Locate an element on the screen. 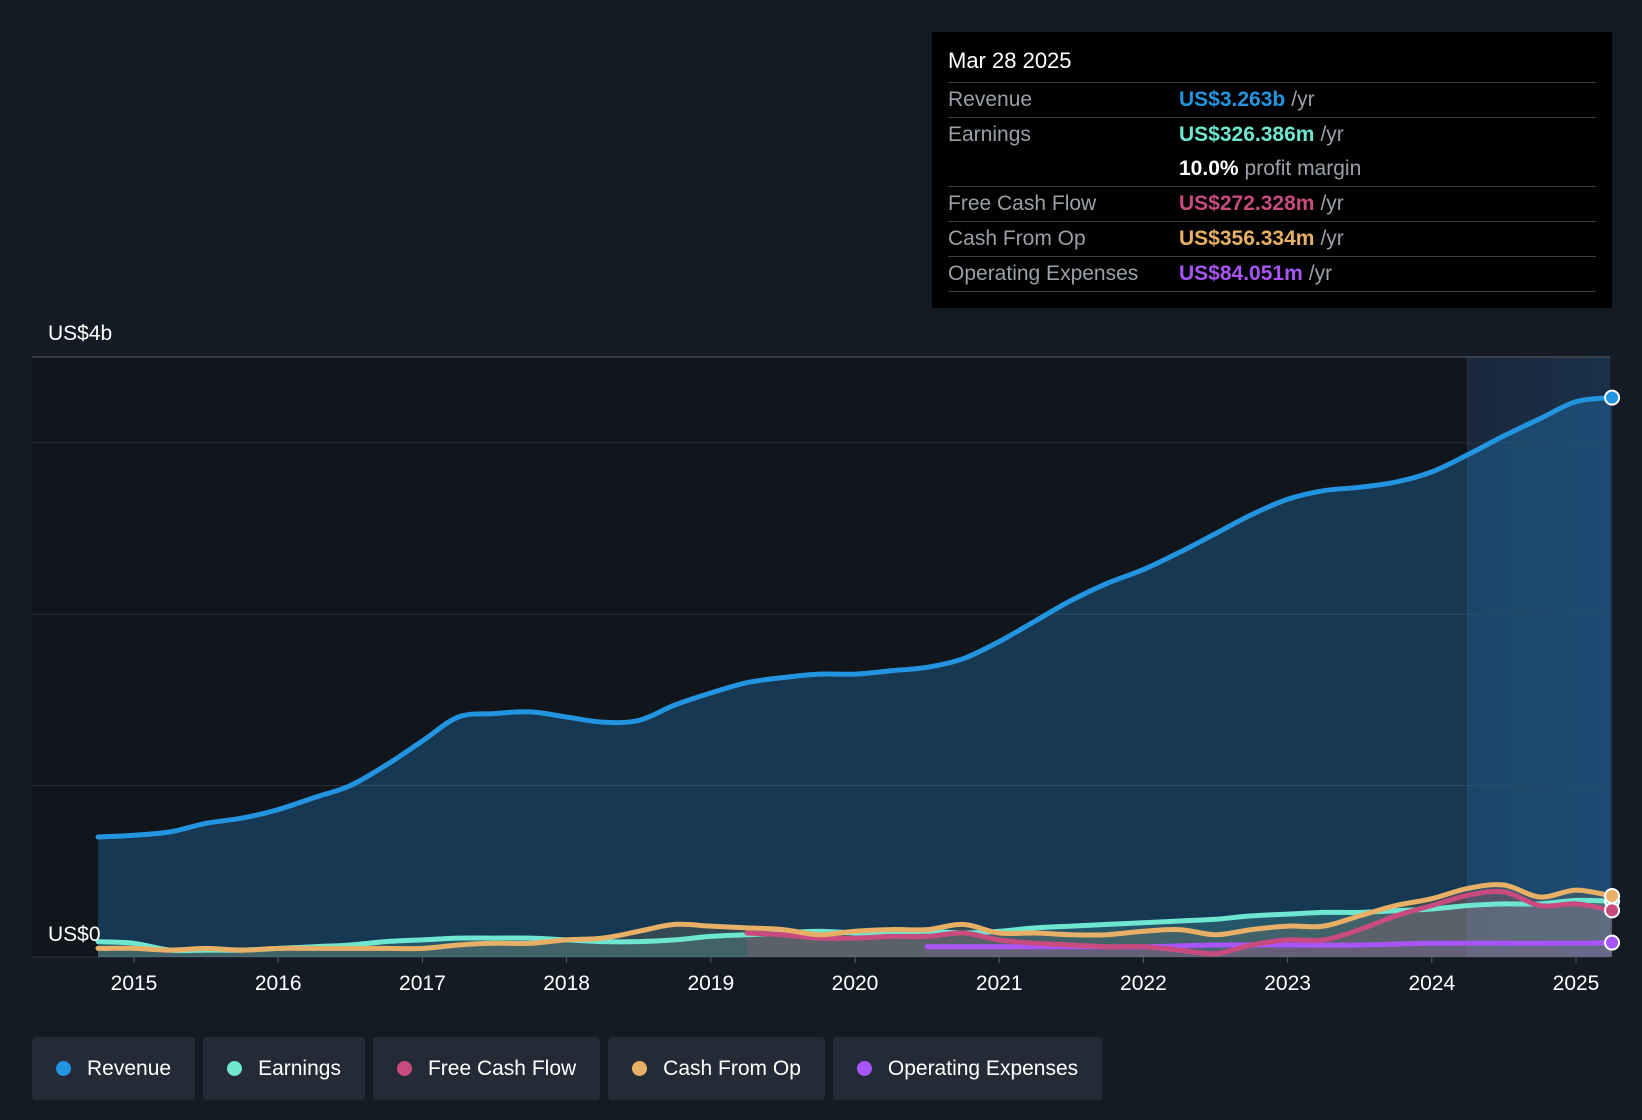 This screenshot has height=1120, width=1642. legend-item-free-cash-flow: Free Cash Flow is located at coordinates (486, 1068).